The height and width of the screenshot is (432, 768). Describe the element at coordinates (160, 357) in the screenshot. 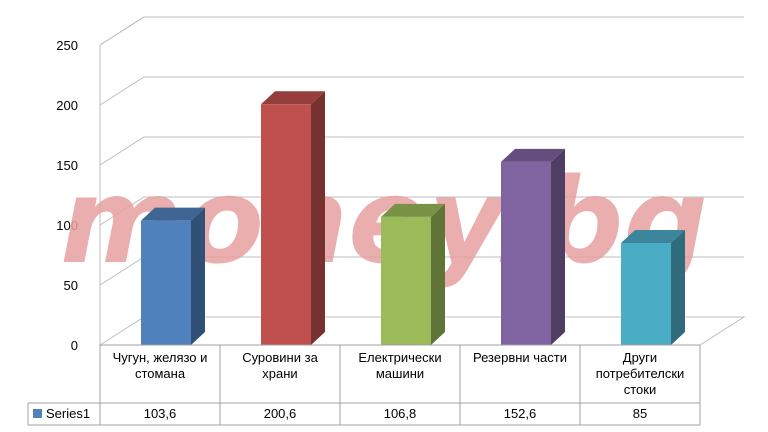

I see `category-label-line: Чугун, желязо и` at that location.